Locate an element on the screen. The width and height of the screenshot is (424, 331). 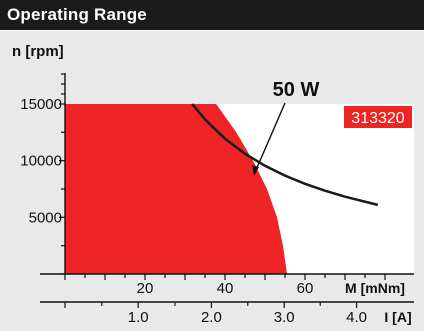
x-axis-label: M [mNm] is located at coordinates (375, 288).